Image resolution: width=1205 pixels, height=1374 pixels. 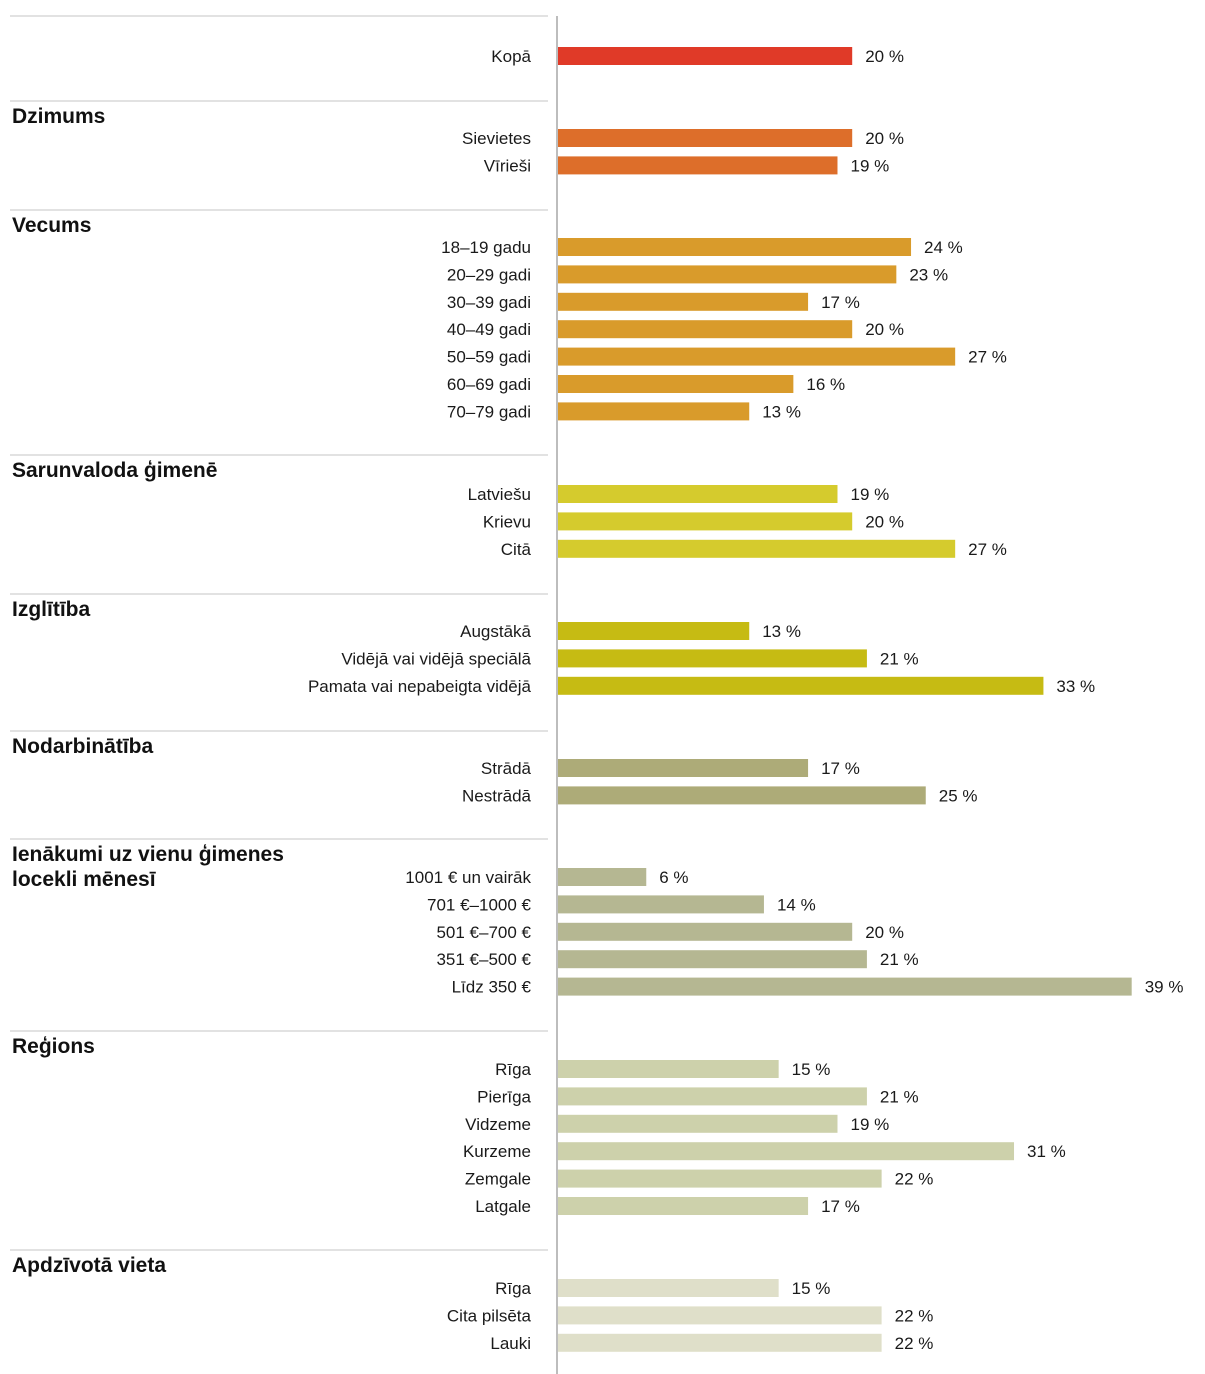 What do you see at coordinates (458, 140) in the screenshot?
I see `group-1: Dzimums Sievietes 20 % Vīrieši 19 %` at bounding box center [458, 140].